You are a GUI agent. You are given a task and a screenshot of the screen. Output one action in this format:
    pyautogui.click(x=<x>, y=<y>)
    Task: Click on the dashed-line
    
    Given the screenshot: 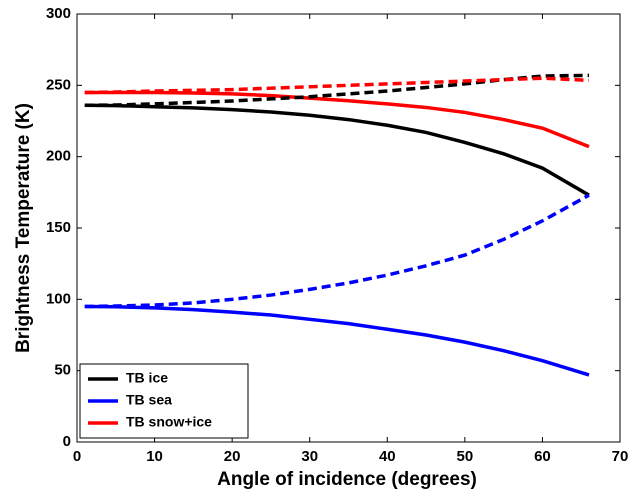 What is the action you would take?
    pyautogui.click(x=337, y=85)
    